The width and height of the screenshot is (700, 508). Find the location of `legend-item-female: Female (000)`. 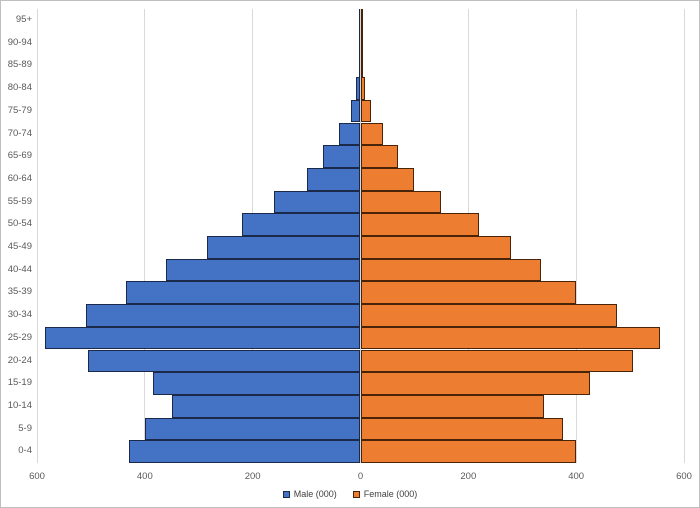

legend-item-female: Female (000) is located at coordinates (385, 494).